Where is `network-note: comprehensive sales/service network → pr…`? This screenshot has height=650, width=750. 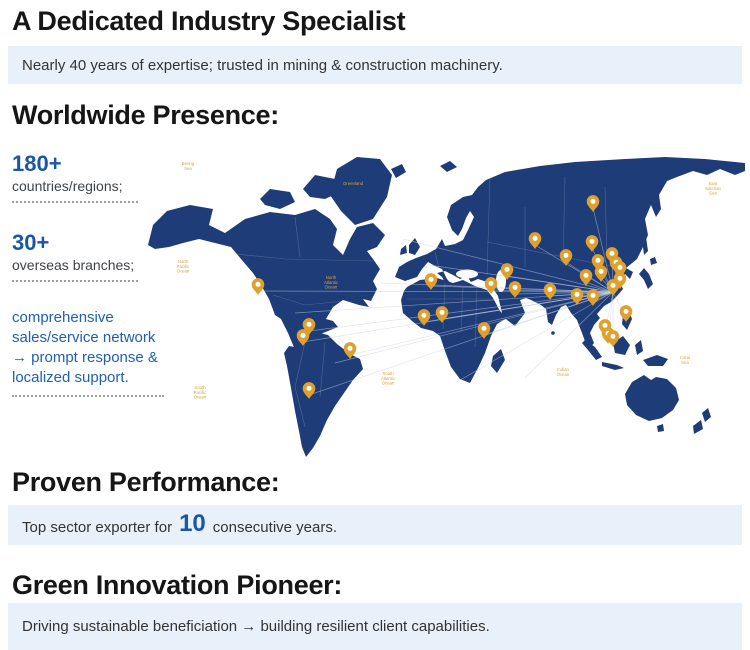 network-note: comprehensive sales/service network → pr… is located at coordinates (91, 352).